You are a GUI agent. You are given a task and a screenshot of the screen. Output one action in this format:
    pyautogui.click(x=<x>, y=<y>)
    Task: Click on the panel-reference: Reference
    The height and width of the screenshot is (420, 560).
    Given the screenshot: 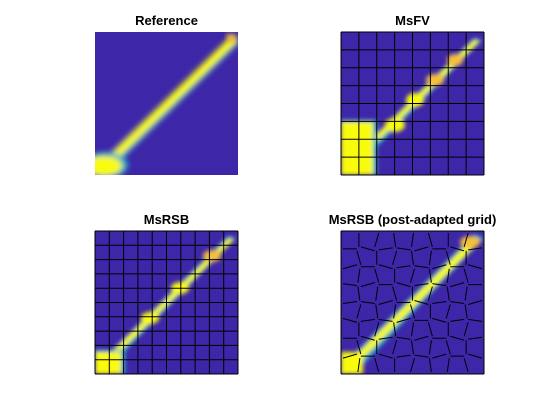 What is the action you would take?
    pyautogui.click(x=166, y=94)
    